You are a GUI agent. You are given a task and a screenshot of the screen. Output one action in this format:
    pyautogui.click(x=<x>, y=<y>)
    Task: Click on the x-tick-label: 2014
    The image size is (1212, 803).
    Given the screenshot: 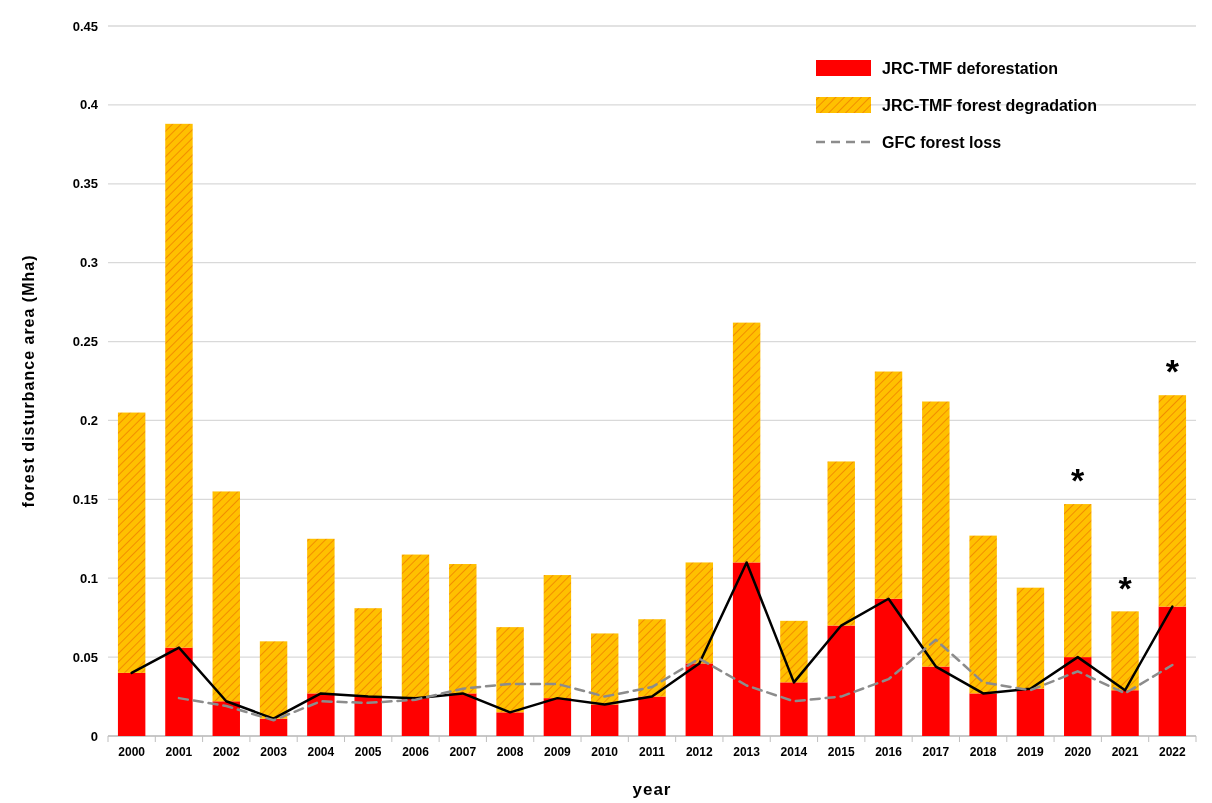 What is the action you would take?
    pyautogui.click(x=794, y=752)
    